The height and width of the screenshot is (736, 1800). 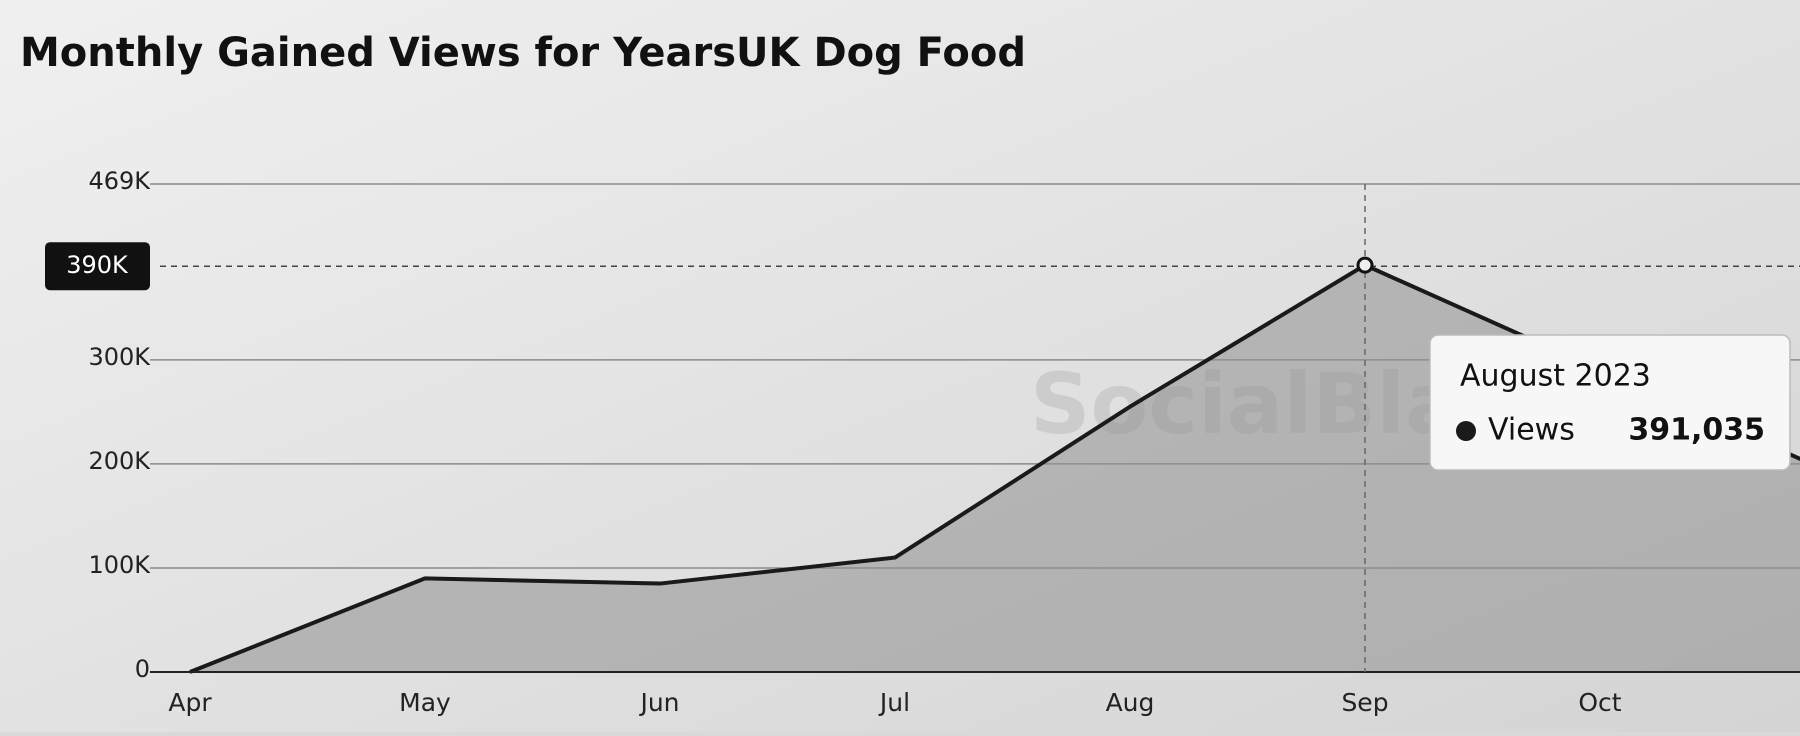 I want to click on crosshair-label: 390K, so click(x=97, y=265).